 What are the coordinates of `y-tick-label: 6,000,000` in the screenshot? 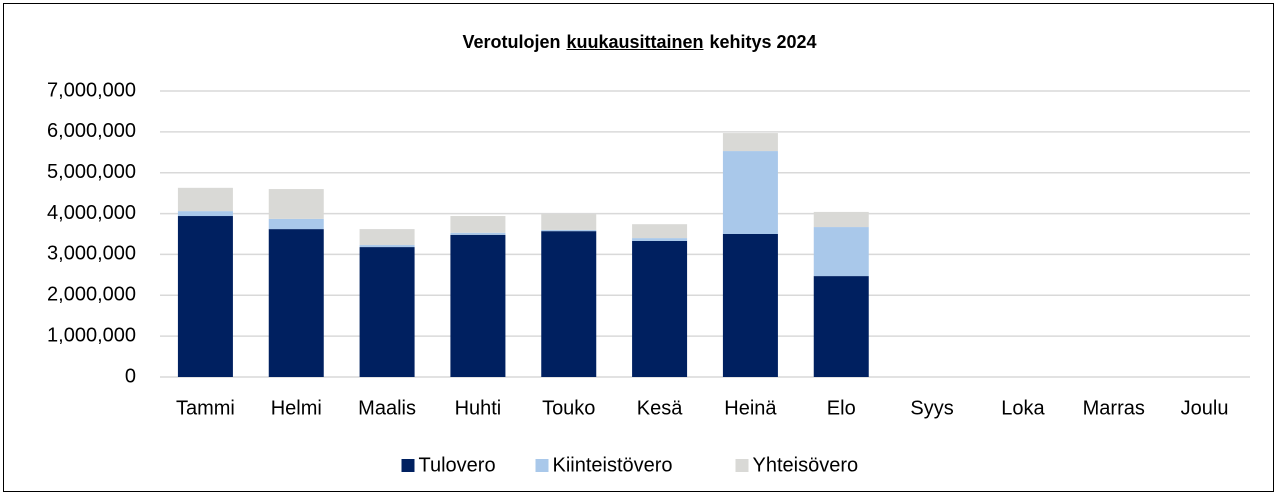 It's located at (91, 131).